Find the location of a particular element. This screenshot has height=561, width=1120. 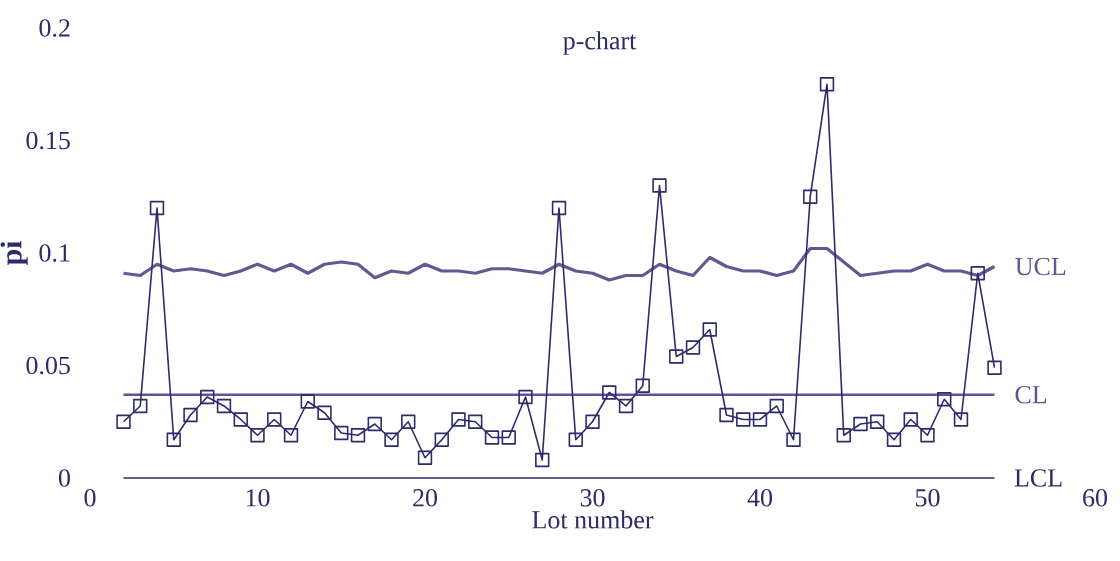

line-series is located at coordinates (559, 264).